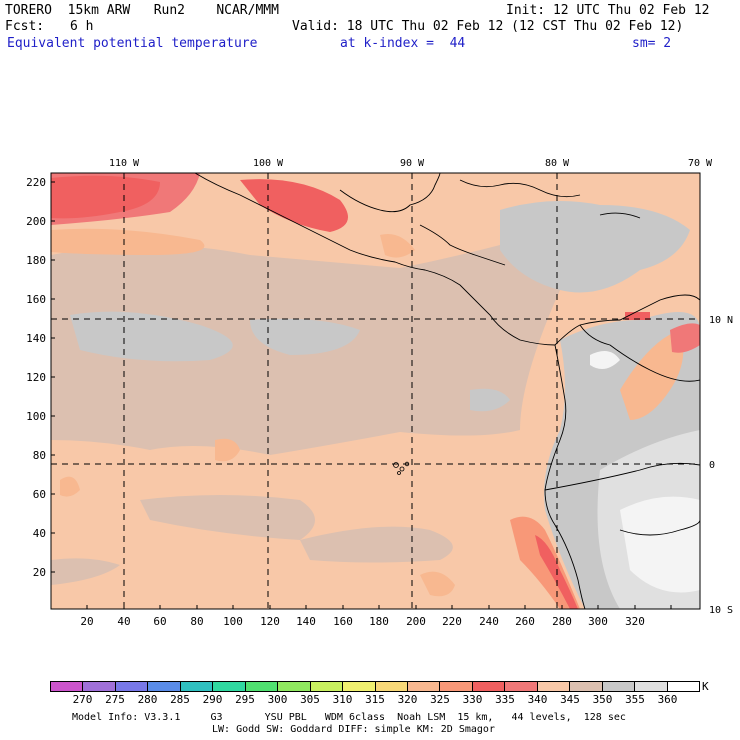 The height and width of the screenshot is (740, 740). Describe the element at coordinates (86, 621) in the screenshot. I see `x-tick-20: 20` at that location.